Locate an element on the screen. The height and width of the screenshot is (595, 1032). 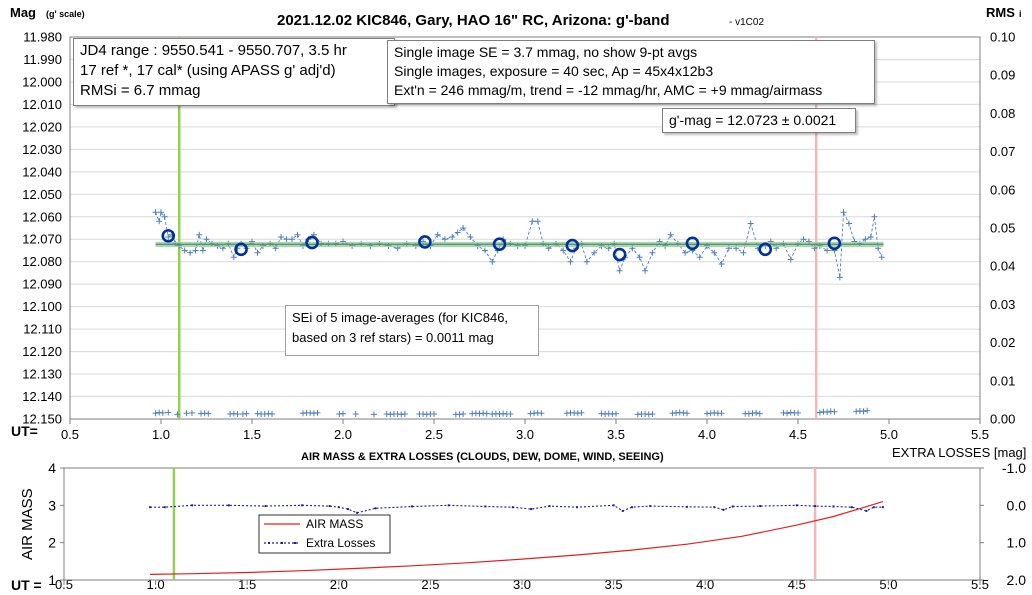
y2-axis-label: RMS is located at coordinates (1000, 12).